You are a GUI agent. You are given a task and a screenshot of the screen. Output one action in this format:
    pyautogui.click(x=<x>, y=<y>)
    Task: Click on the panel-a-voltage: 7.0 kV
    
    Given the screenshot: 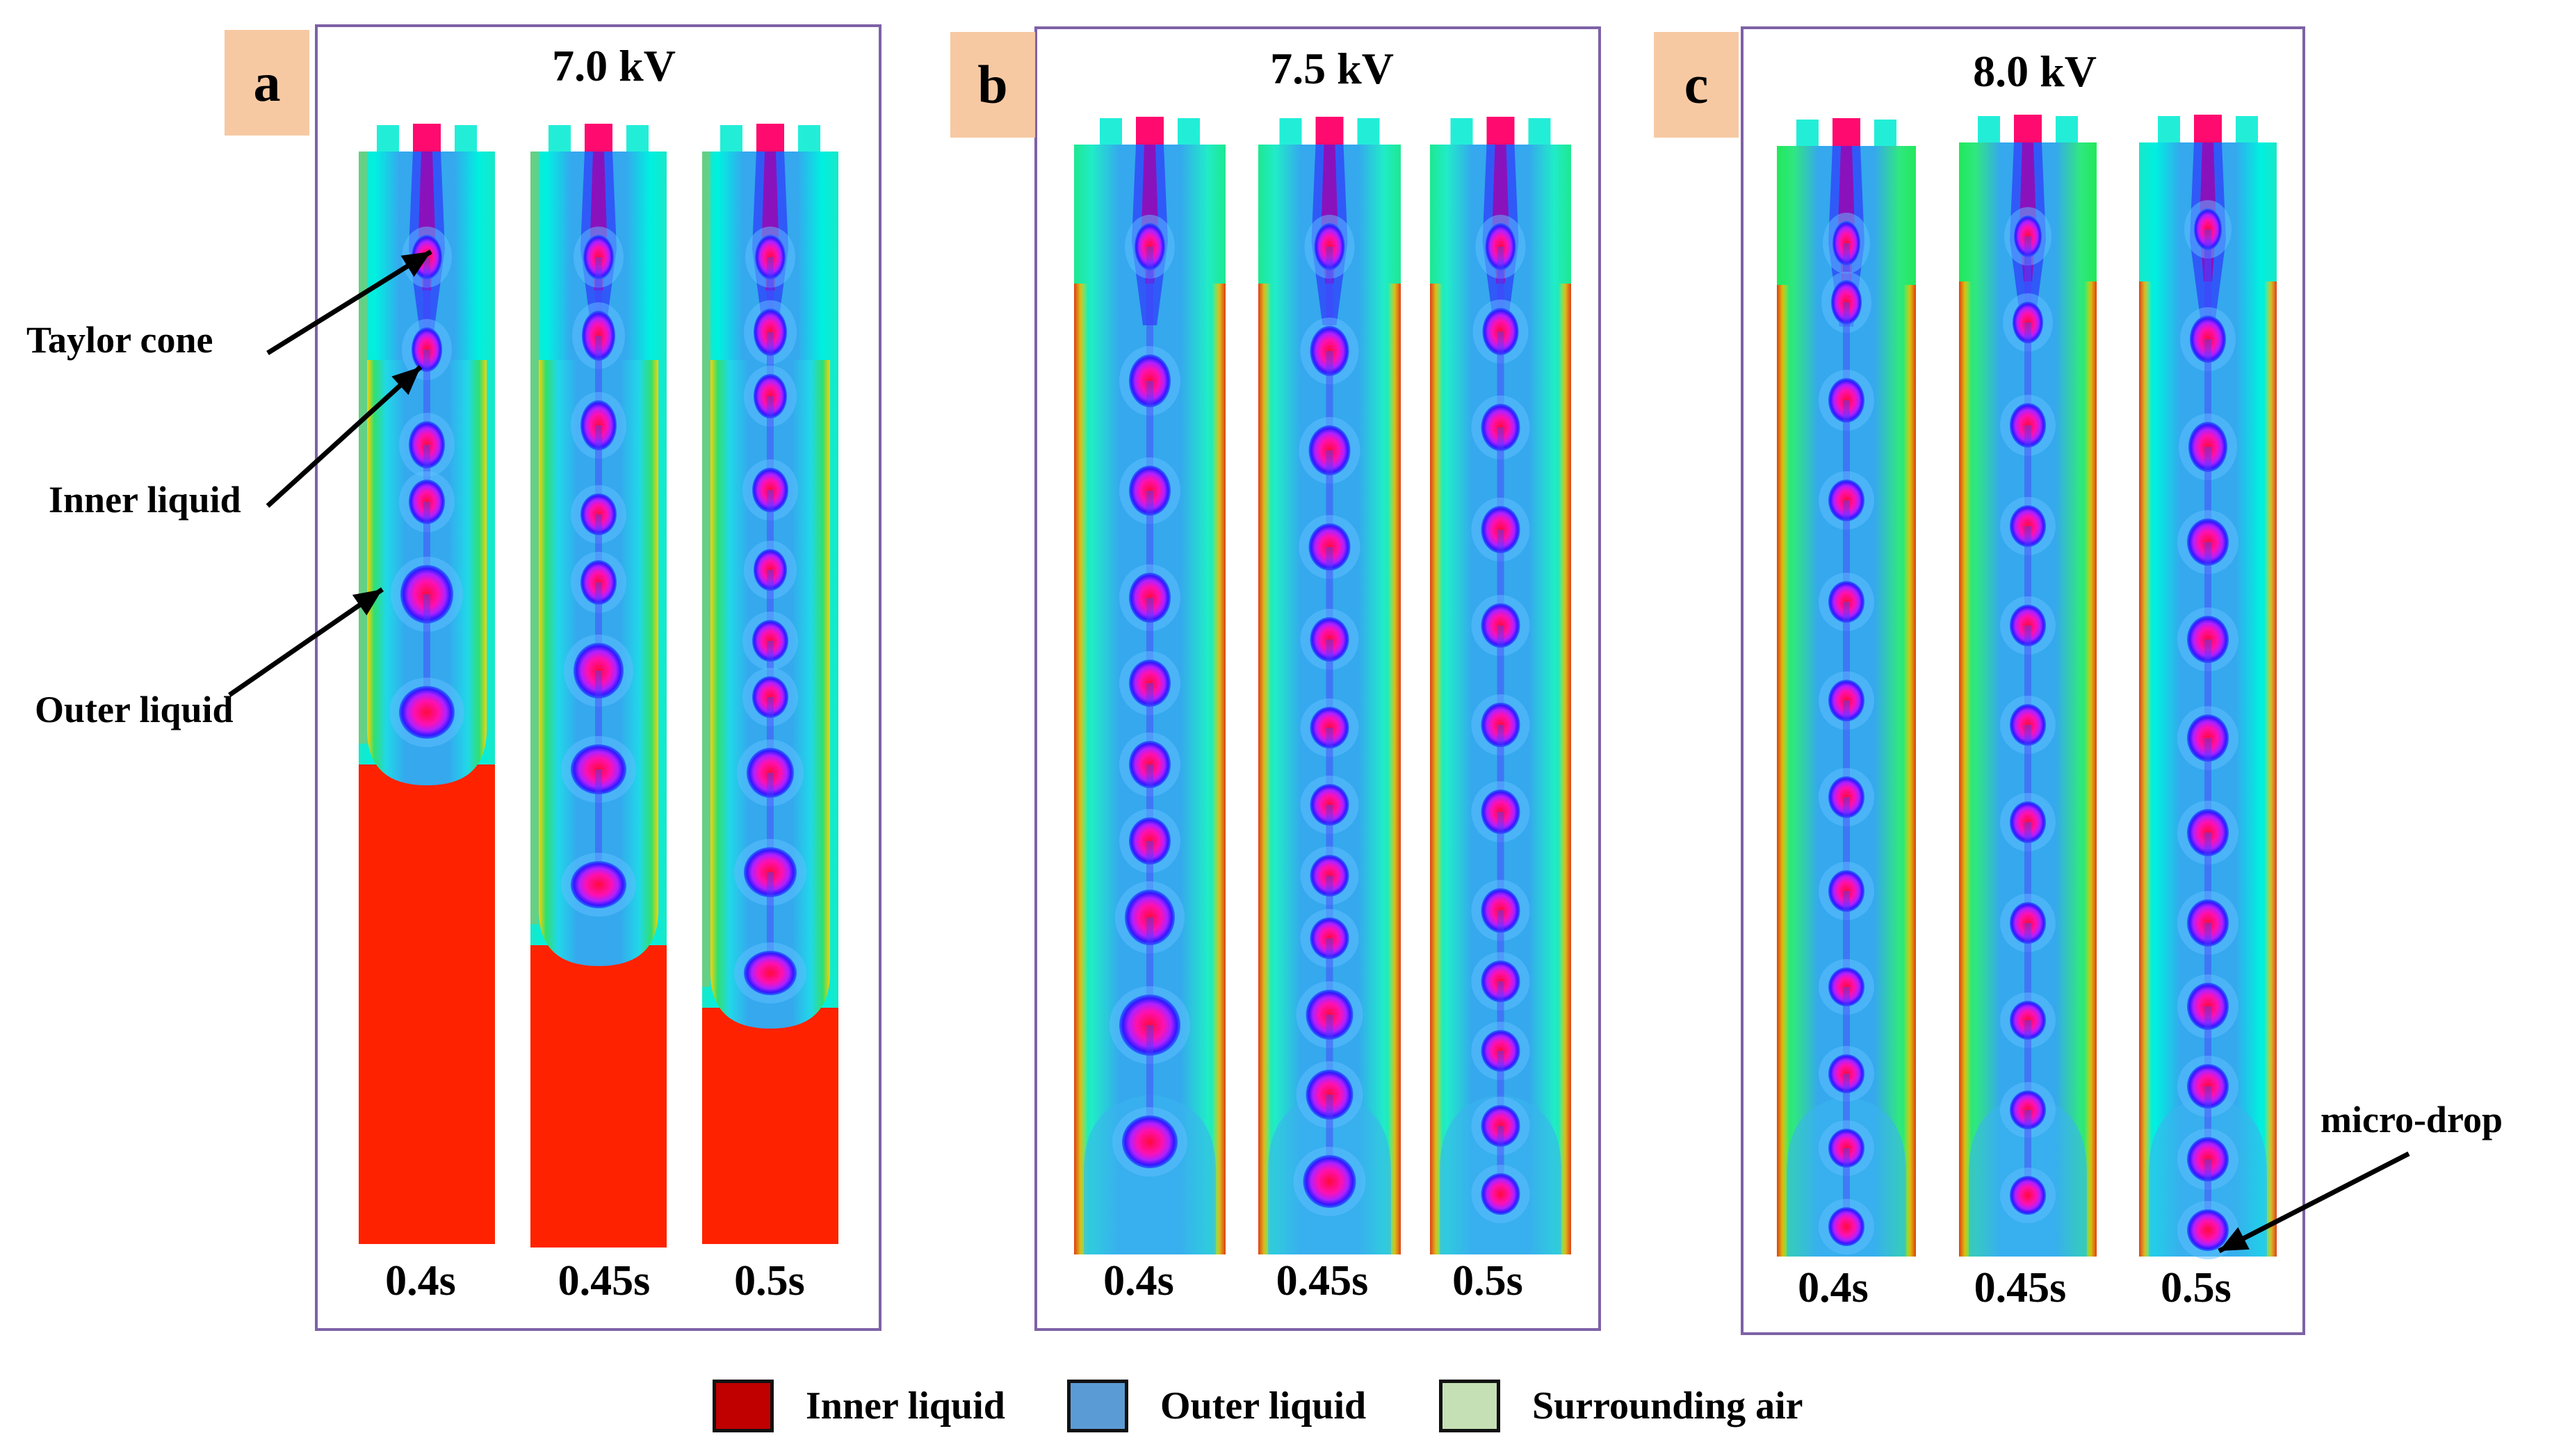 What is the action you would take?
    pyautogui.click(x=614, y=65)
    